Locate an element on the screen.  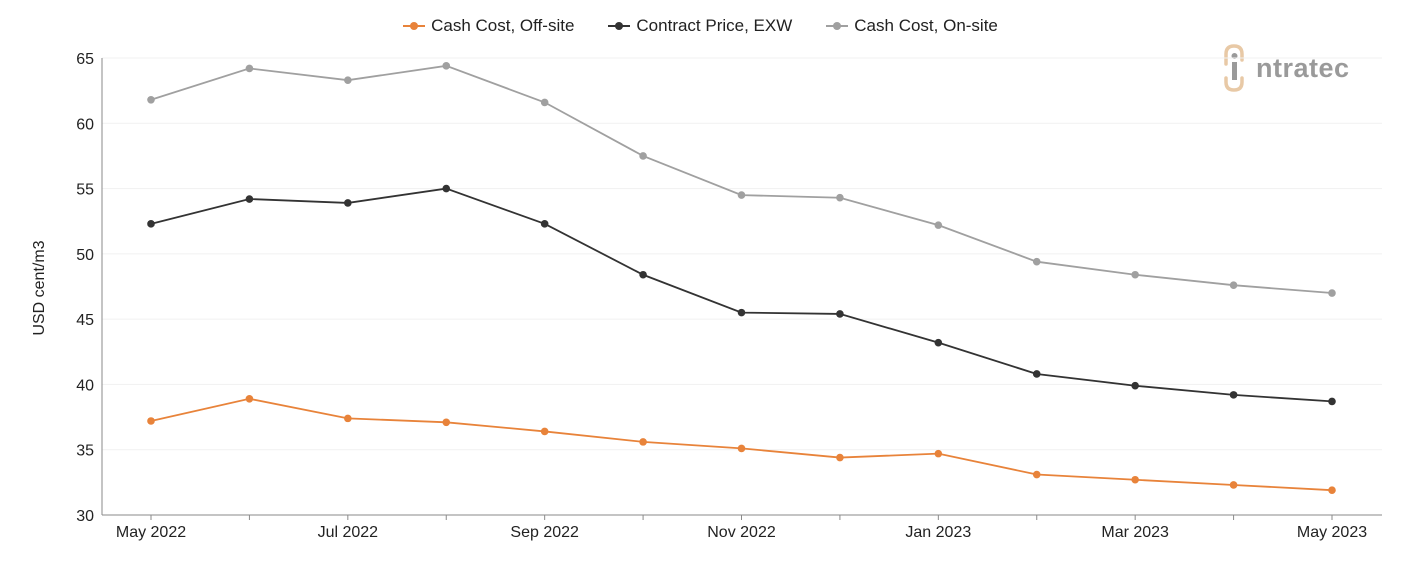
y-tick-labels: 30 35 40 45 50 55 60 65 is located at coordinates (85, 288).